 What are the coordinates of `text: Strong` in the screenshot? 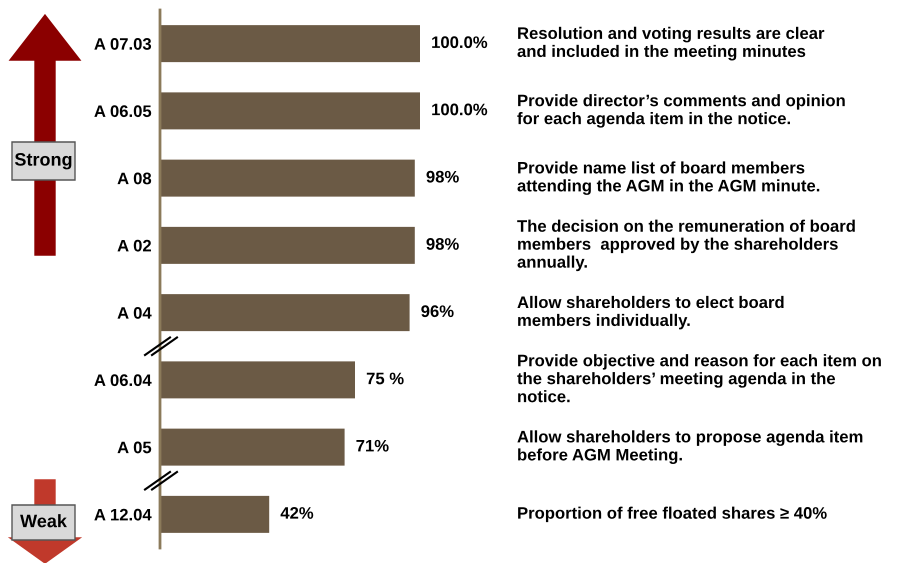 It's located at (43, 161).